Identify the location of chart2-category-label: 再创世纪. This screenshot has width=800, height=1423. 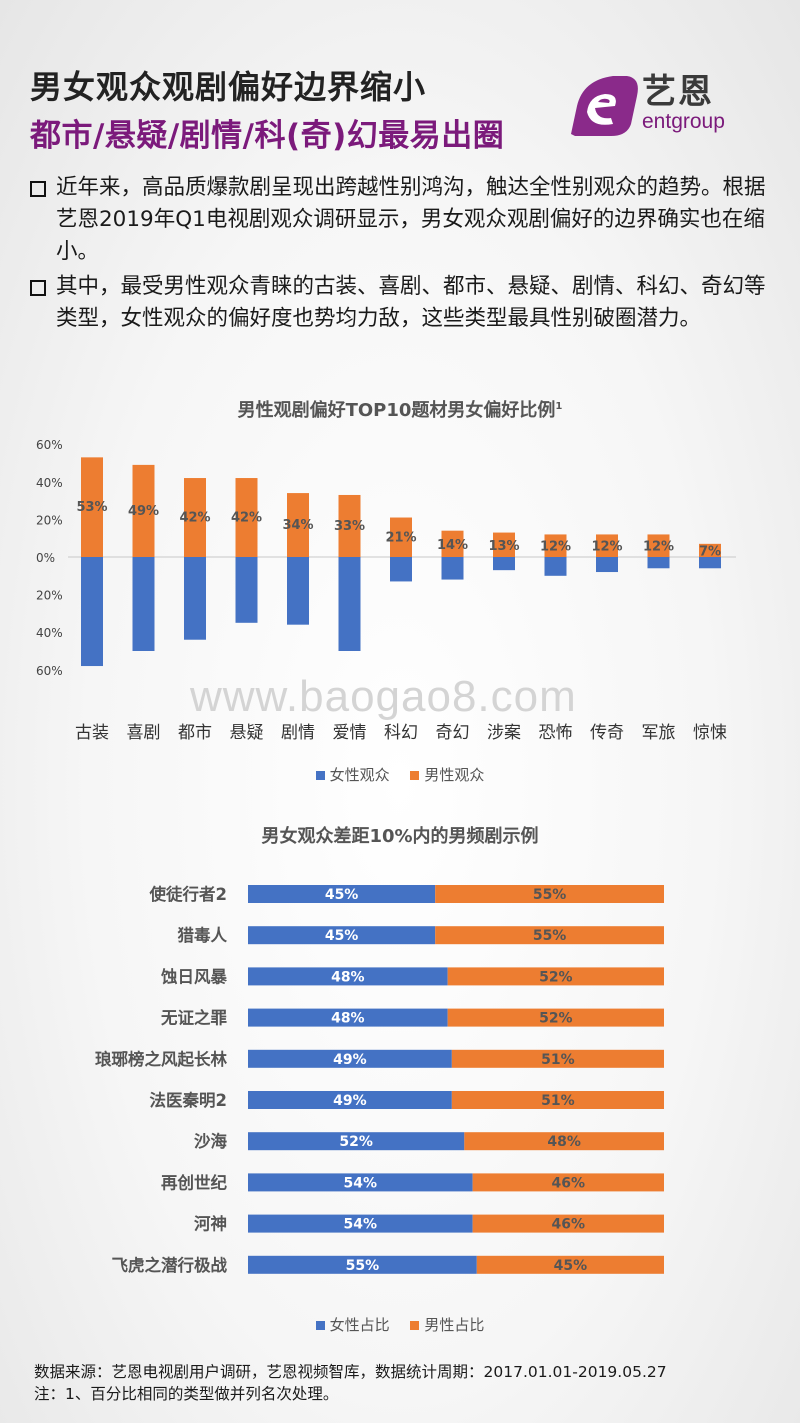
(194, 1182).